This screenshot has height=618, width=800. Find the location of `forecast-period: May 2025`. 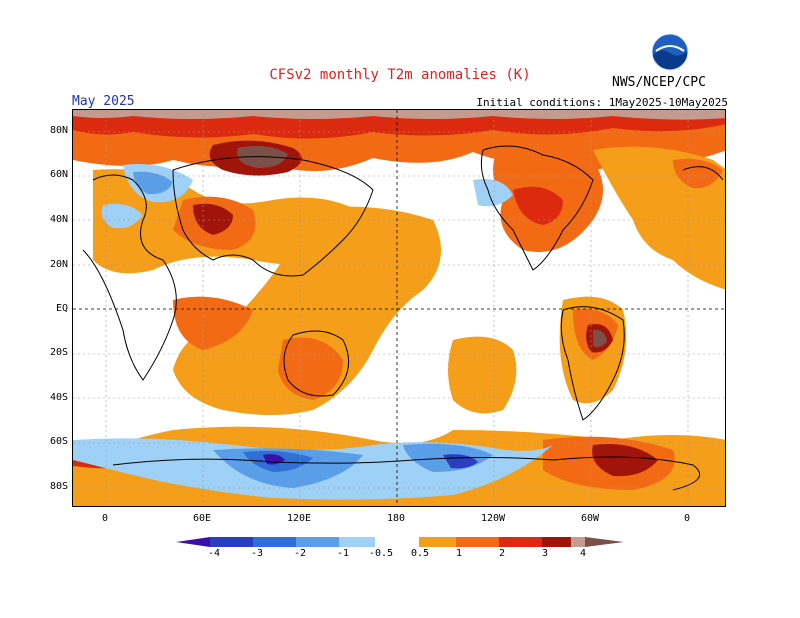

forecast-period: May 2025 is located at coordinates (103, 101).